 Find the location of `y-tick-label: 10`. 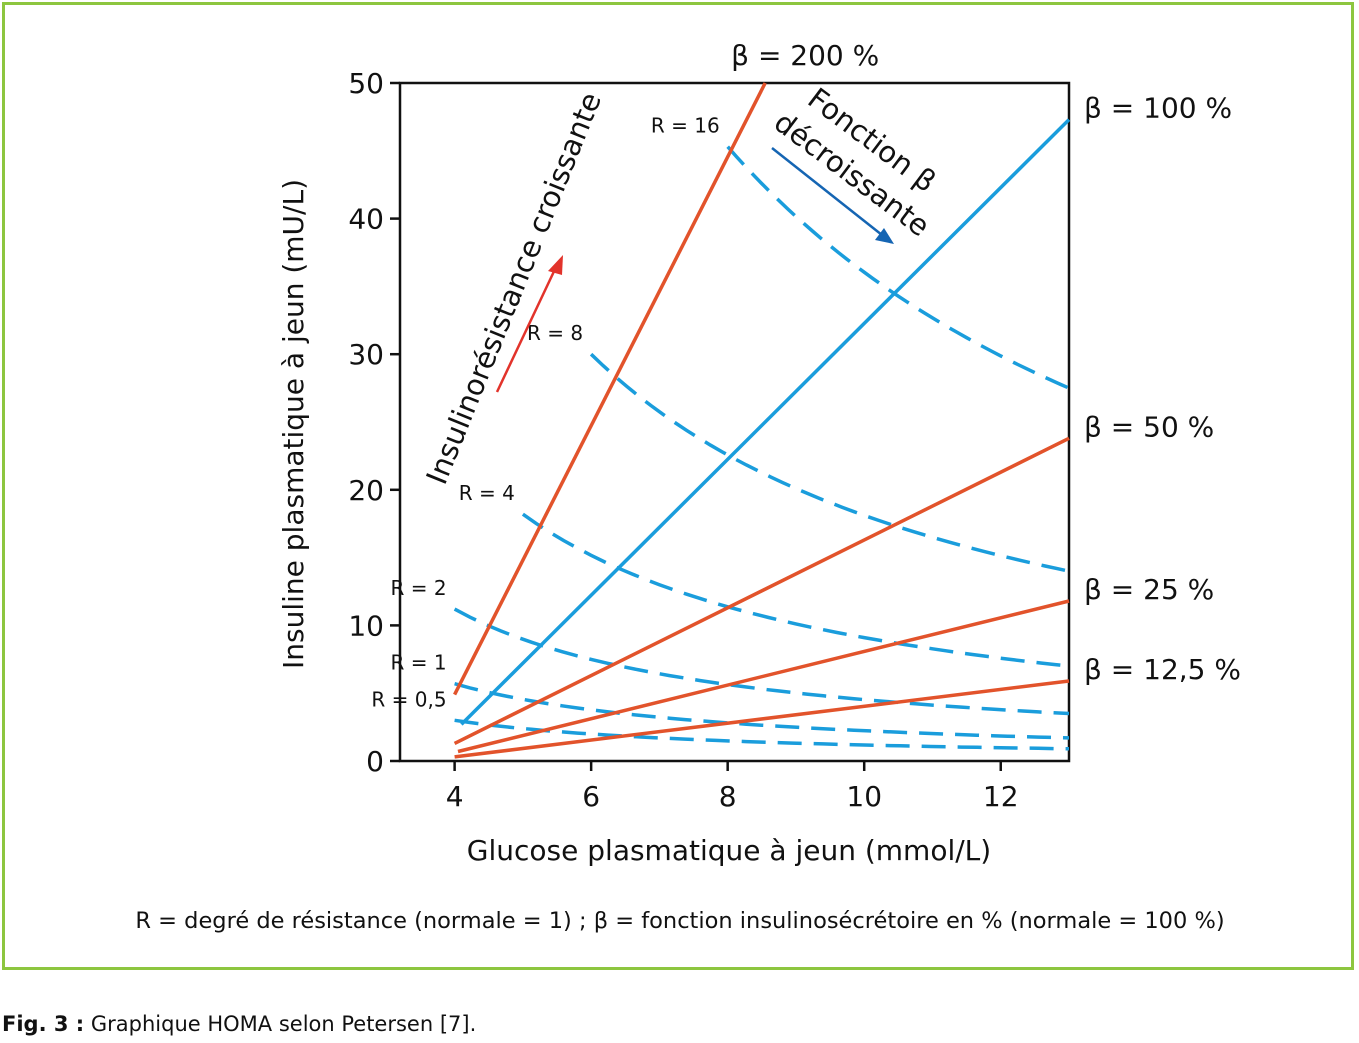

y-tick-label: 10 is located at coordinates (366, 625).